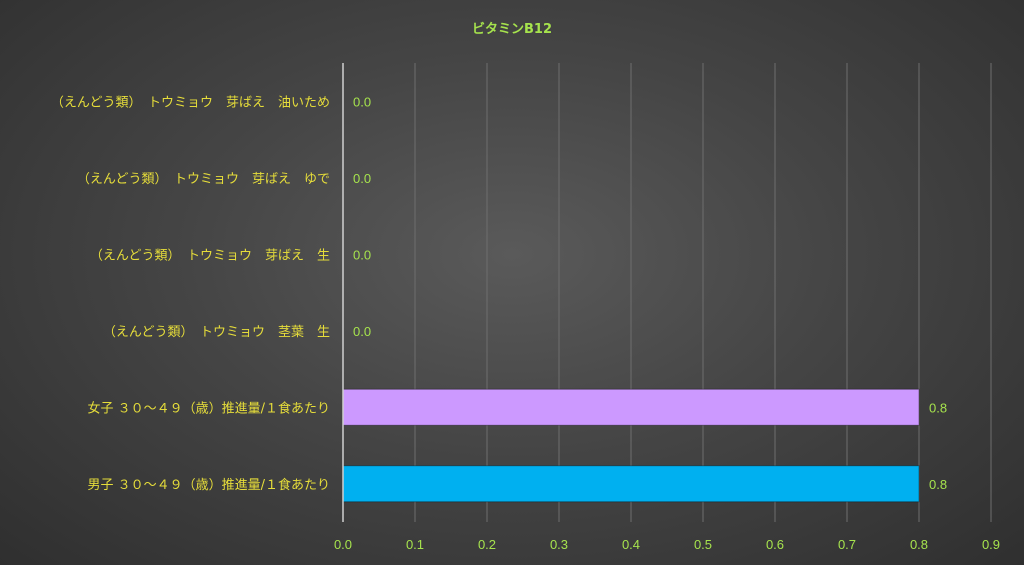  Describe the element at coordinates (208, 485) in the screenshot. I see `category-label: 男子 ３０～４９（歳）推進量/１食あたり` at that location.